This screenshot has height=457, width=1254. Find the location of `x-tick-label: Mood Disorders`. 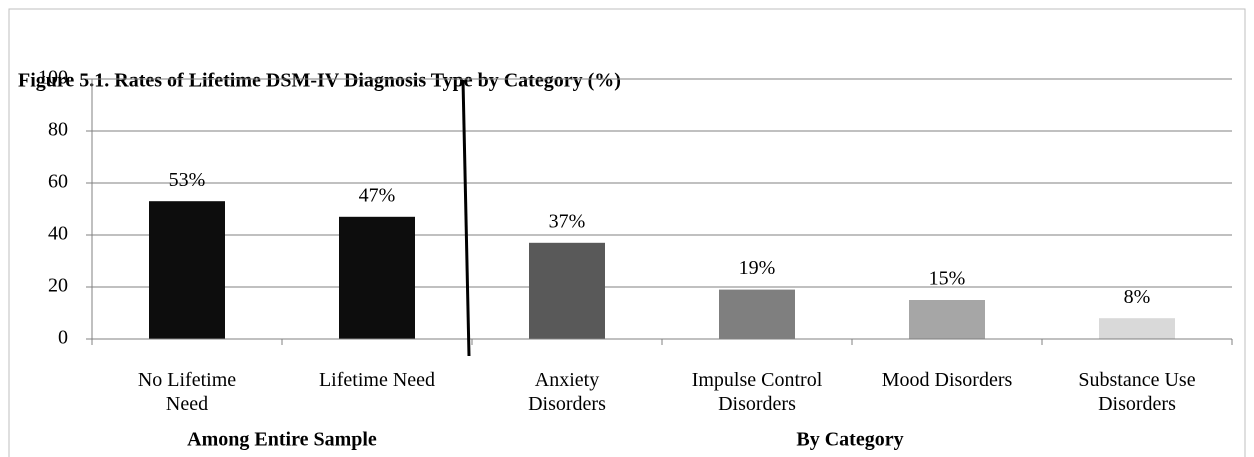

x-tick-label: Mood Disorders is located at coordinates (947, 380).